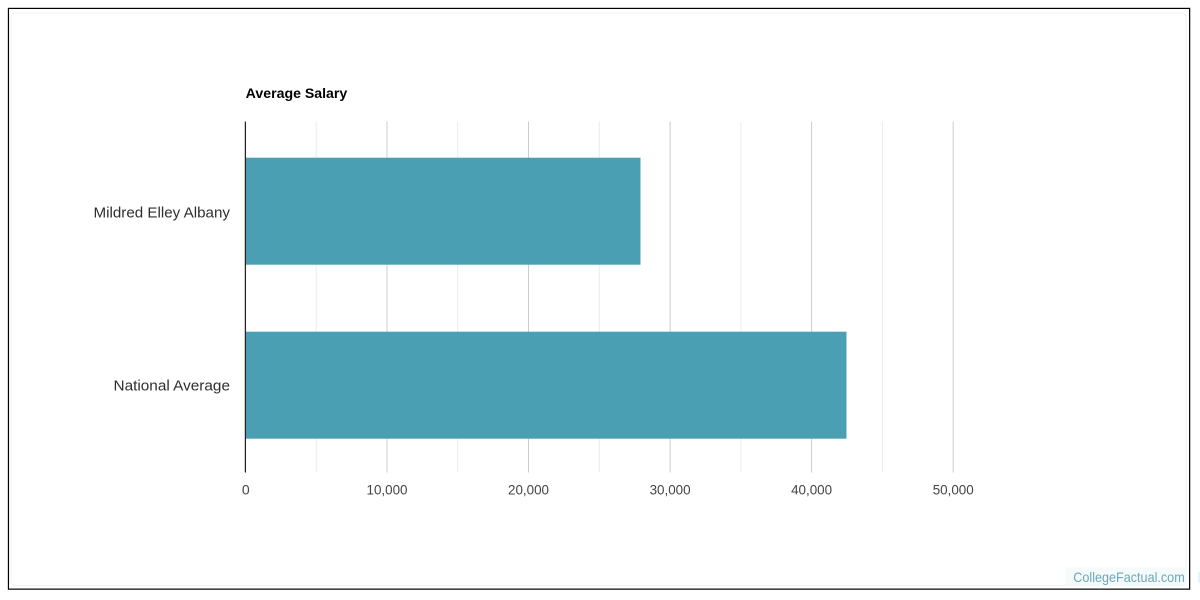 The width and height of the screenshot is (1200, 600). What do you see at coordinates (162, 212) in the screenshot?
I see `svg-text: Mildred Elley Albany` at bounding box center [162, 212].